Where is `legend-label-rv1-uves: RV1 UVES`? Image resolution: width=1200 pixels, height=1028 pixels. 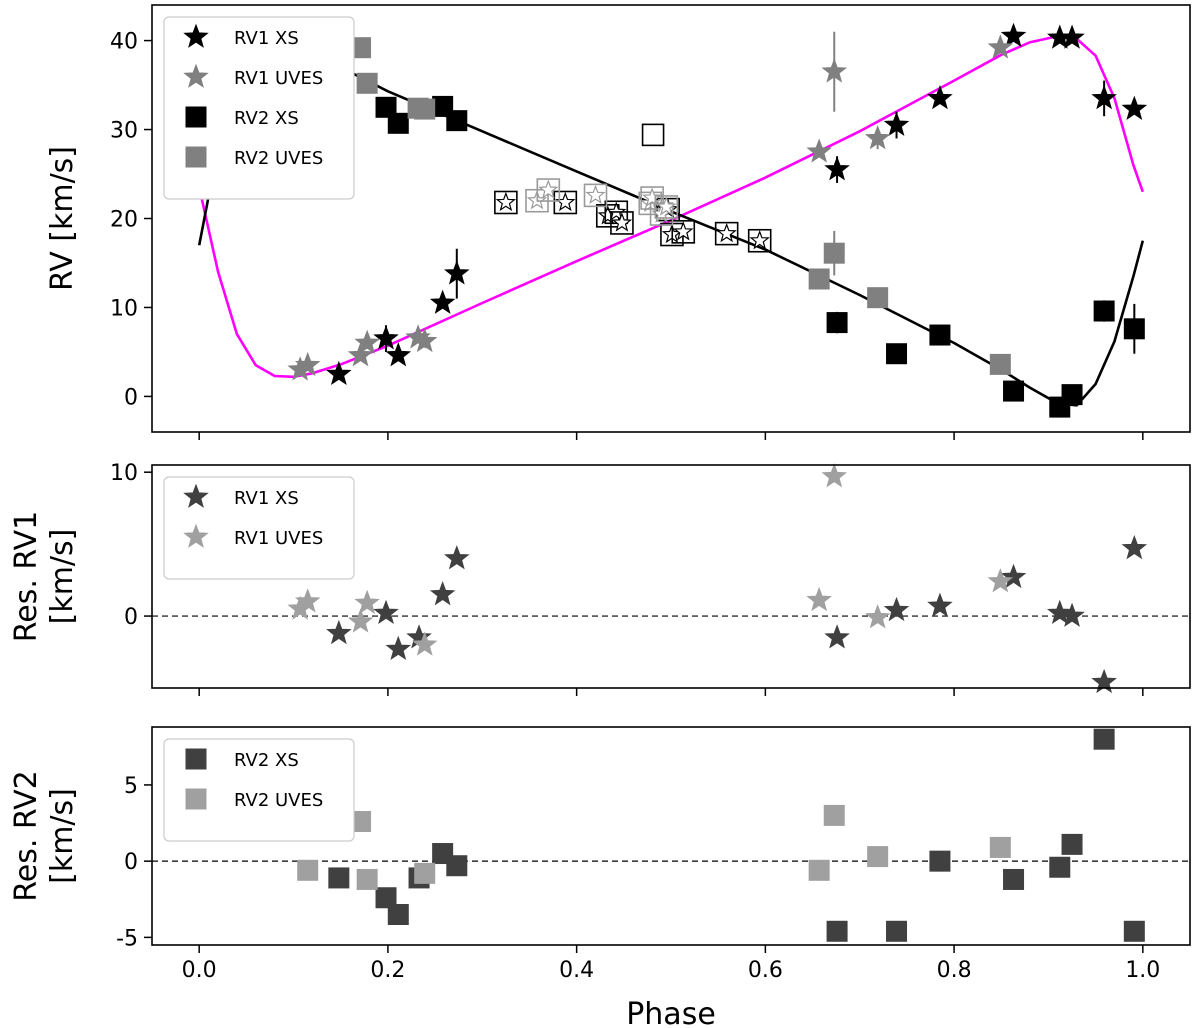
legend-label-rv1-uves: RV1 UVES is located at coordinates (278, 538).